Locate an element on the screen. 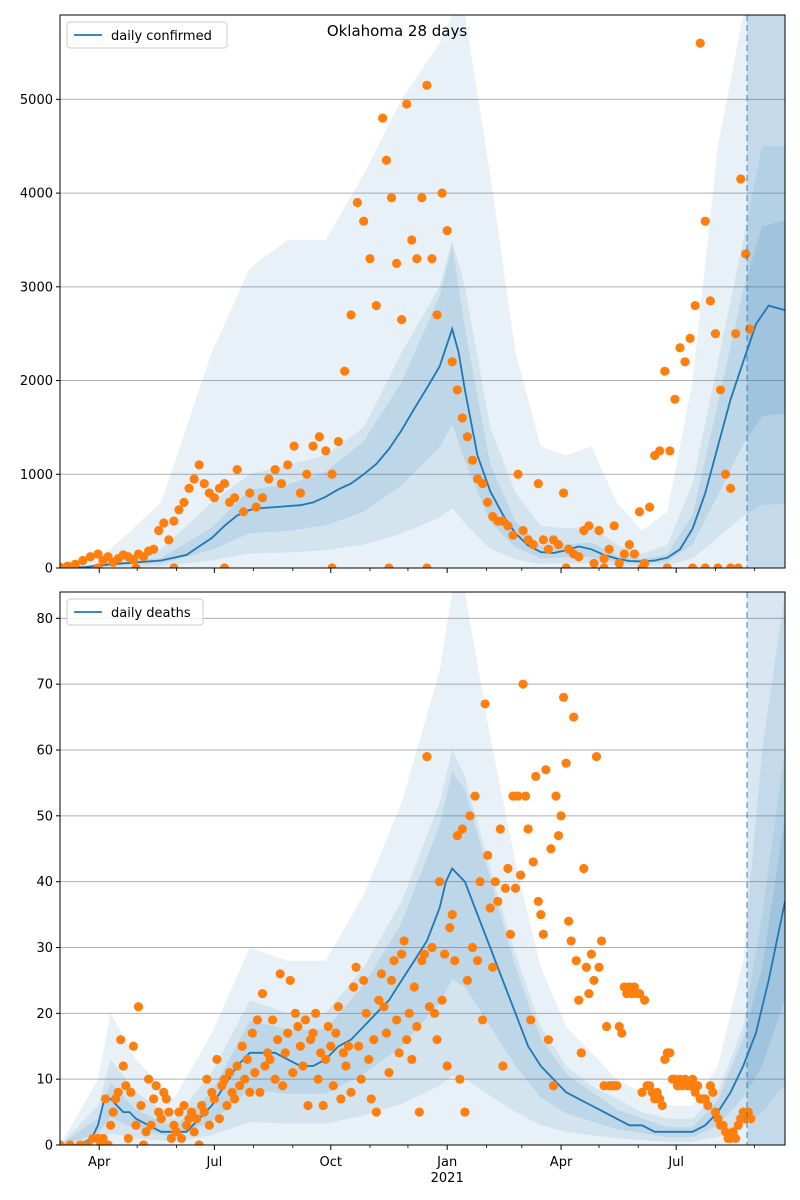  y-tick-label: 10 is located at coordinates (44, 1080).